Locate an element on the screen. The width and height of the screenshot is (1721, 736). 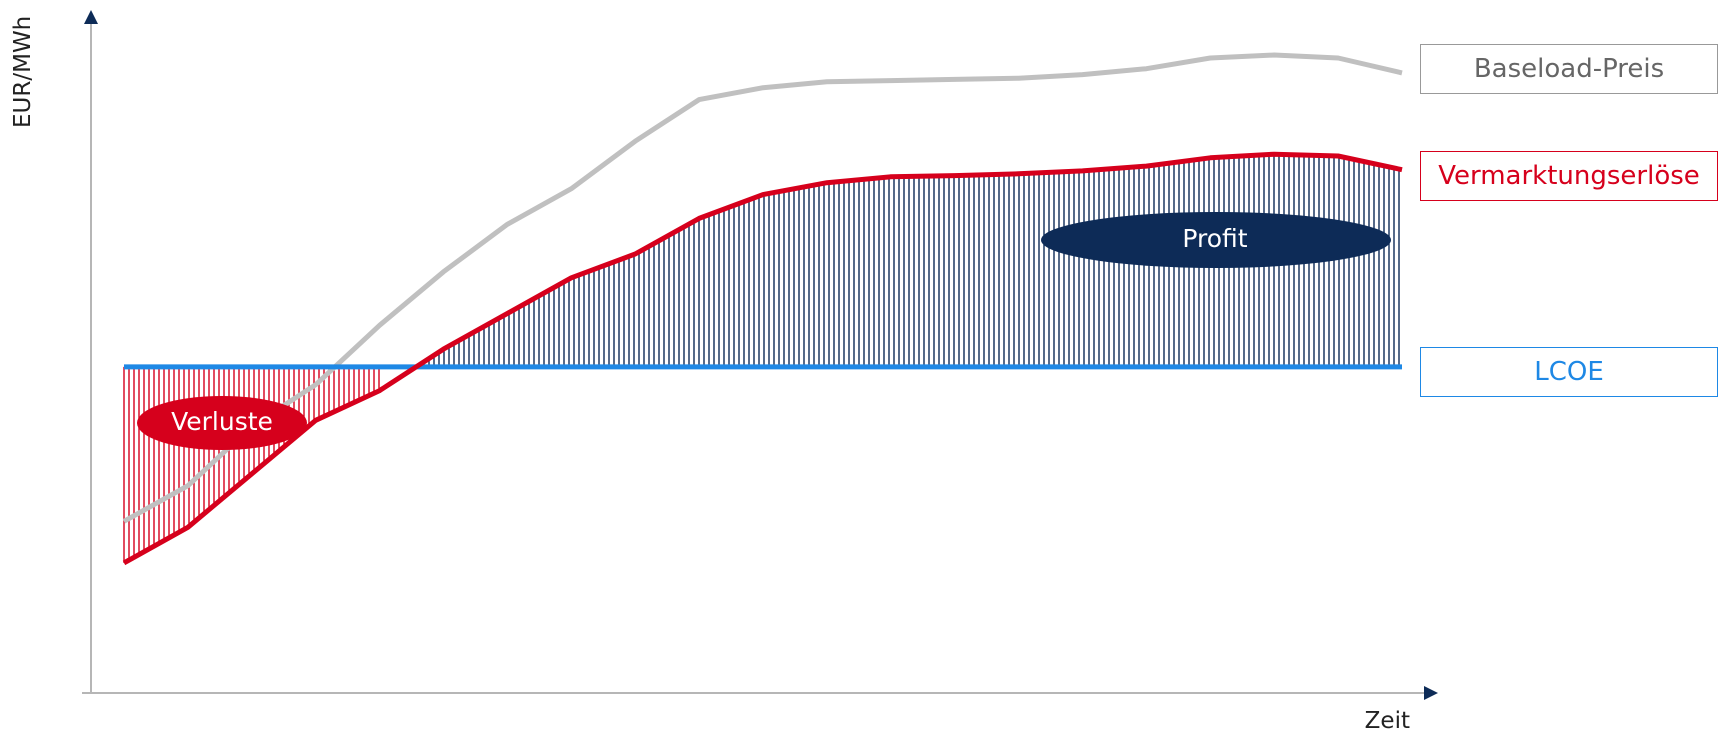
legend-label-vermarktungserloese: Vermarktungserlöse is located at coordinates (1569, 176).